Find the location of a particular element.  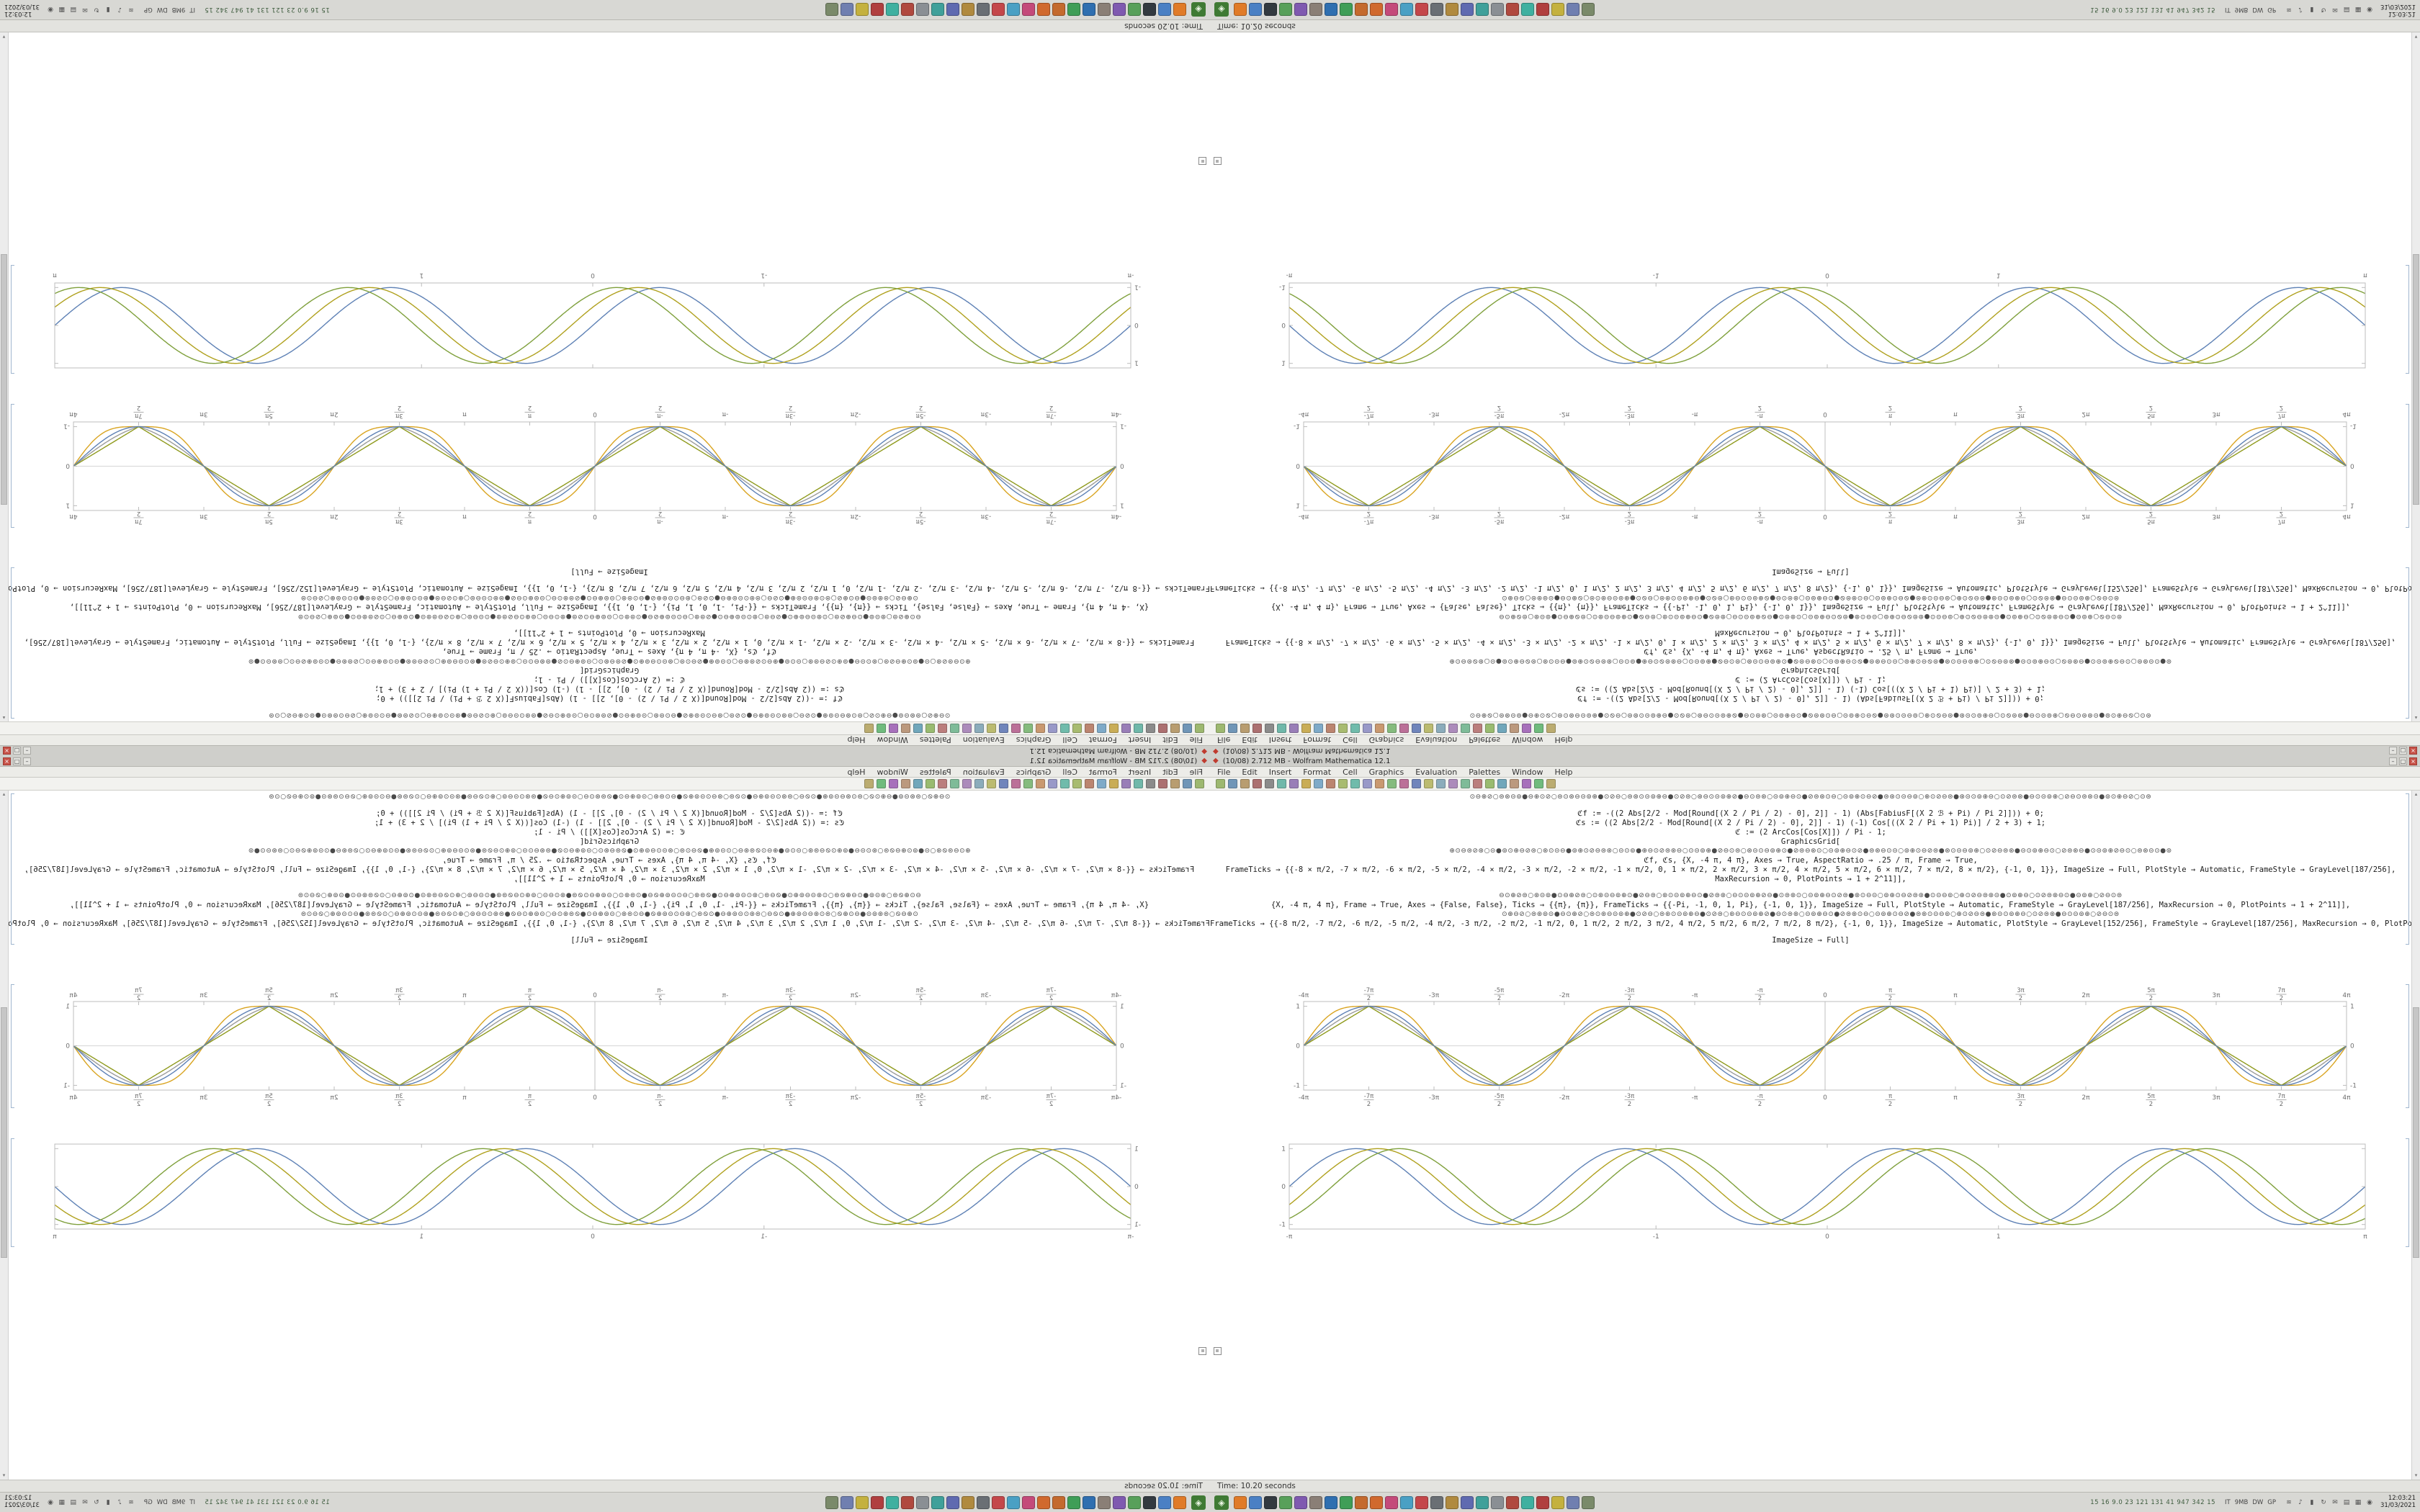

menu-item: Edit is located at coordinates (1170, 740).